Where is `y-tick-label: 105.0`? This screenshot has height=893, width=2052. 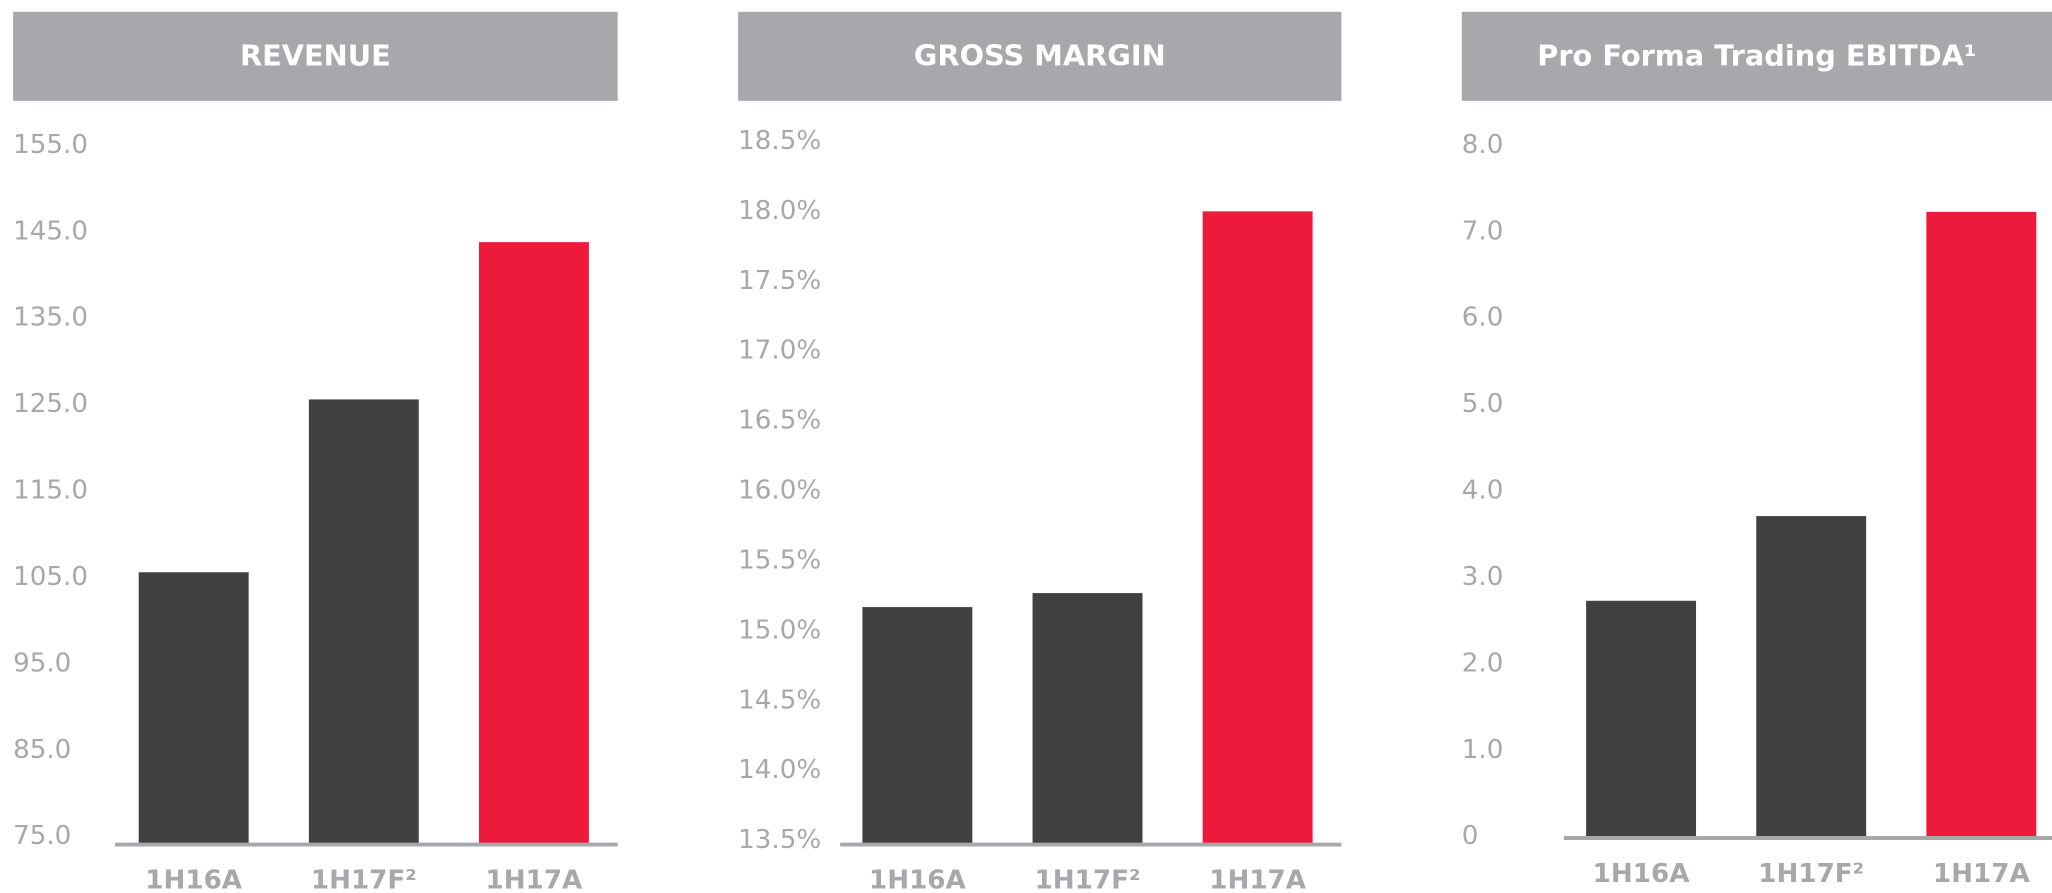 y-tick-label: 105.0 is located at coordinates (50, 577).